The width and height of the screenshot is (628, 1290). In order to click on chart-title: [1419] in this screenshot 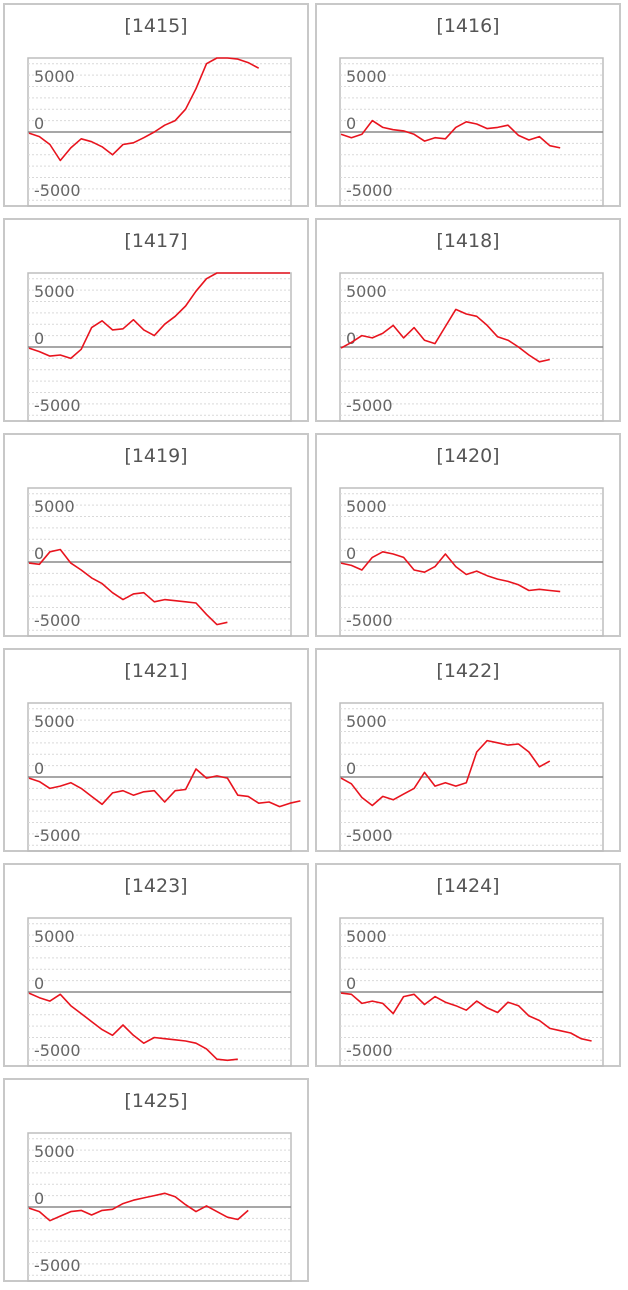, I will do `click(156, 456)`.